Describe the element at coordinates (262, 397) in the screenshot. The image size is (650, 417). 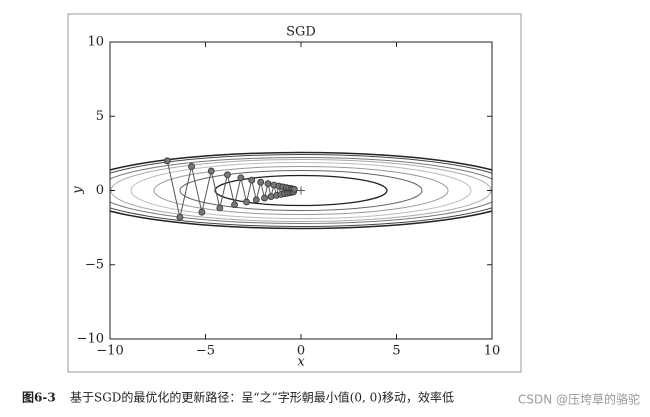
I see `caption: 基于SGD的最优化的更新路径：呈“之”字形朝最小值(0, 0)移动，效率低` at that location.